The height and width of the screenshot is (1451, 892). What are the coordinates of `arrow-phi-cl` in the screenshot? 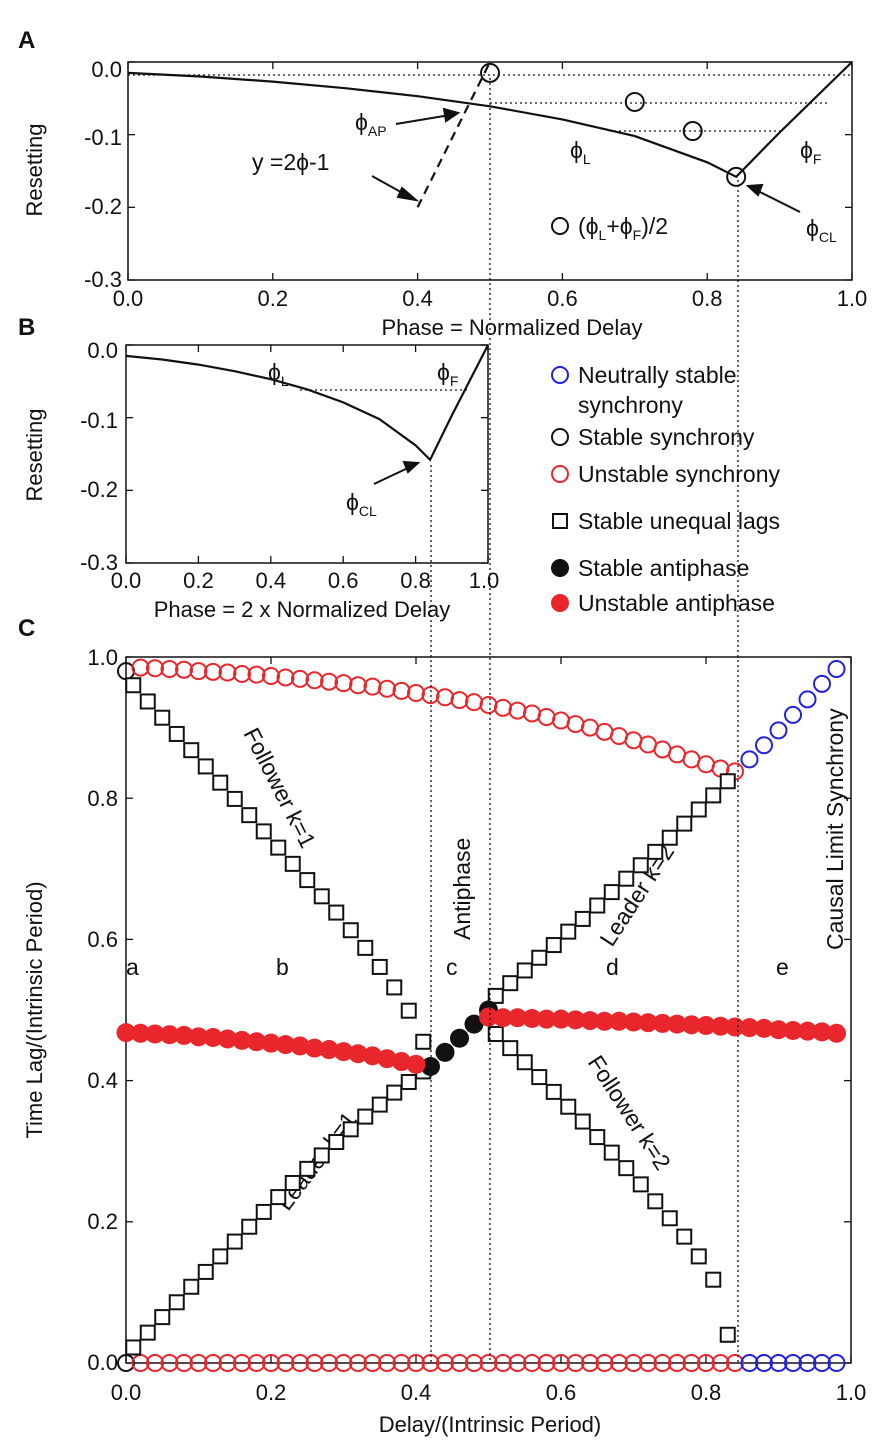 It's located at (392, 475).